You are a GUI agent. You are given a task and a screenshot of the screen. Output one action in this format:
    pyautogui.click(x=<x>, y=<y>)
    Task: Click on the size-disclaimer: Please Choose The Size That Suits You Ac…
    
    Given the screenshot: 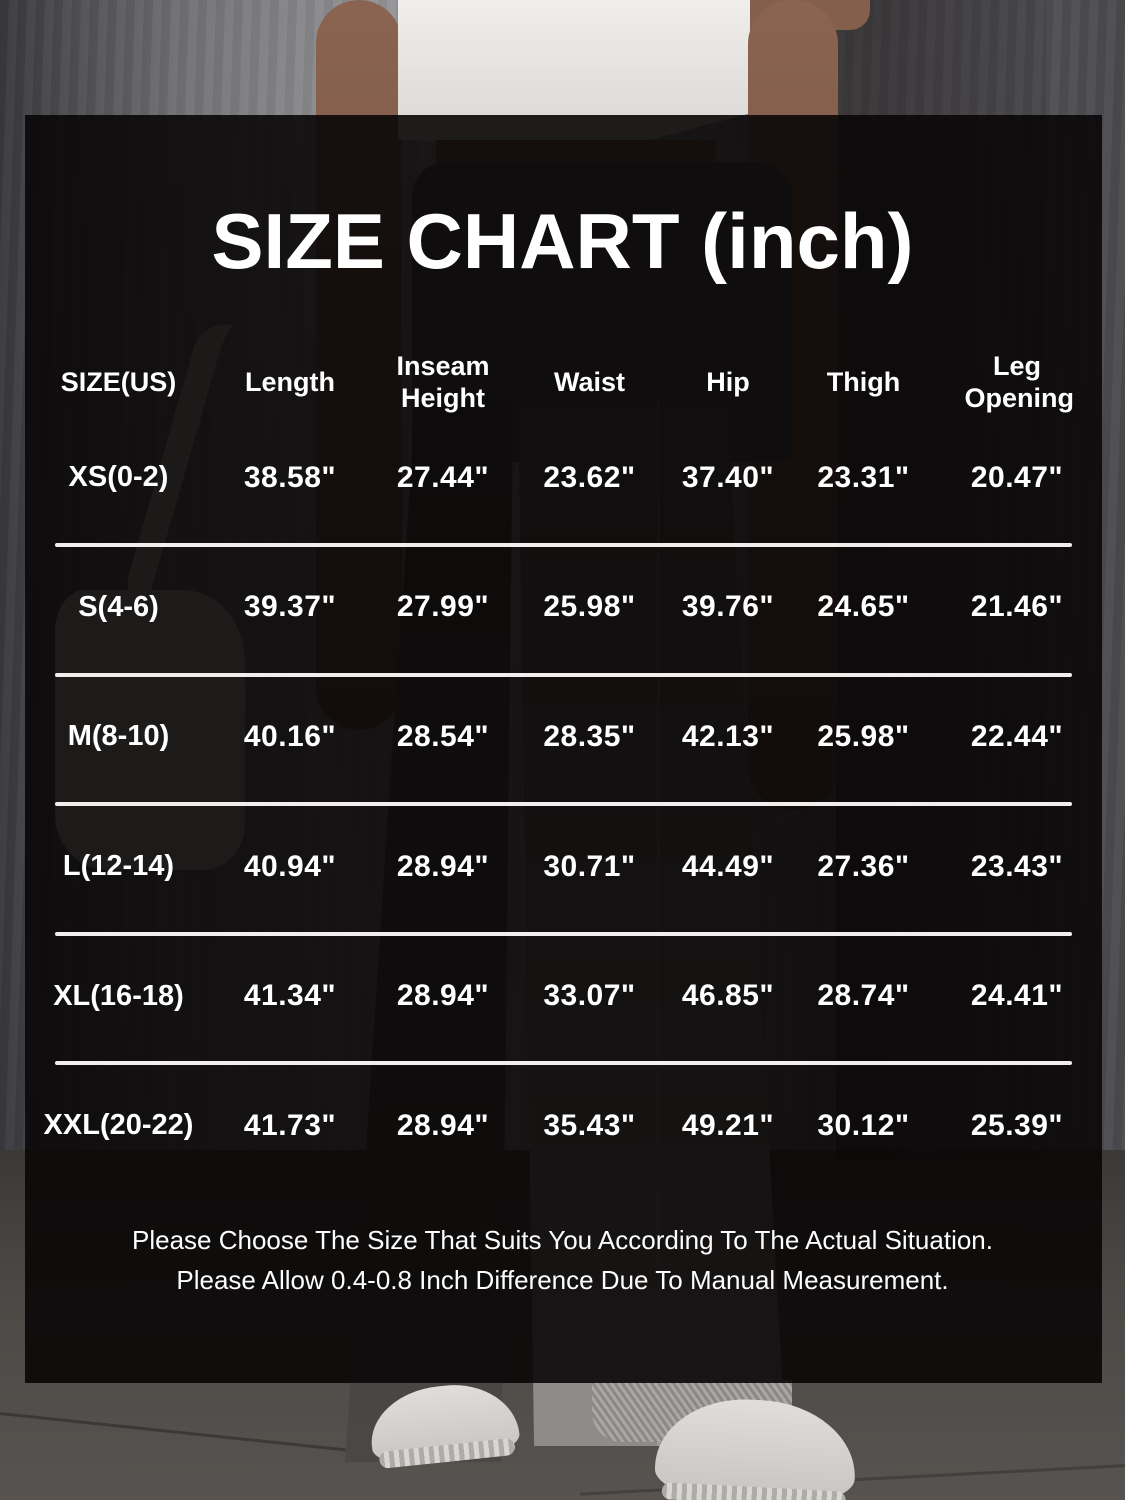 What is the action you would take?
    pyautogui.click(x=562, y=1260)
    